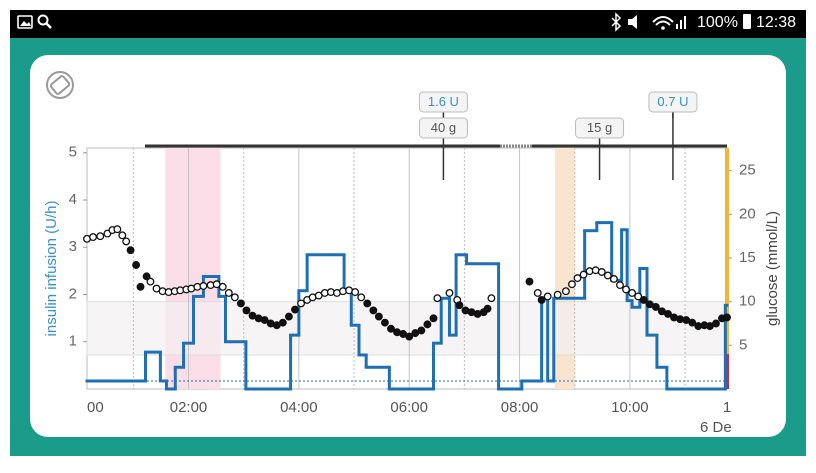 This screenshot has height=473, width=816. I want to click on y-tick-label: 1, so click(73, 341).